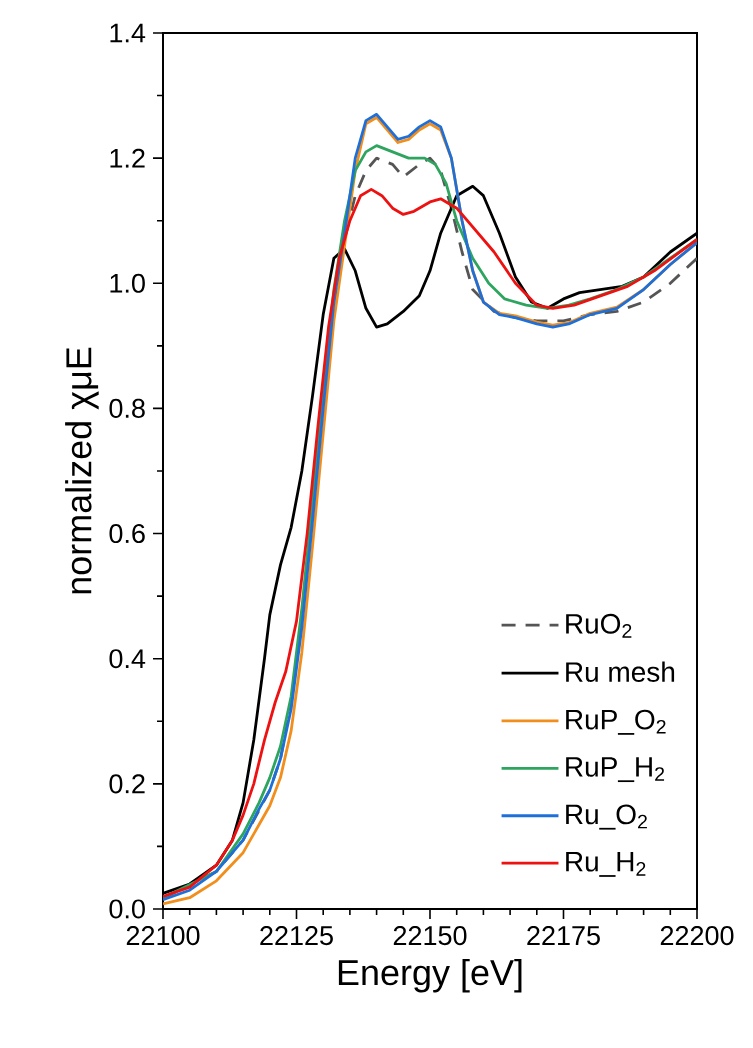 The image size is (753, 1048). Describe the element at coordinates (620, 671) in the screenshot. I see `legend-label: Ru mesh` at that location.